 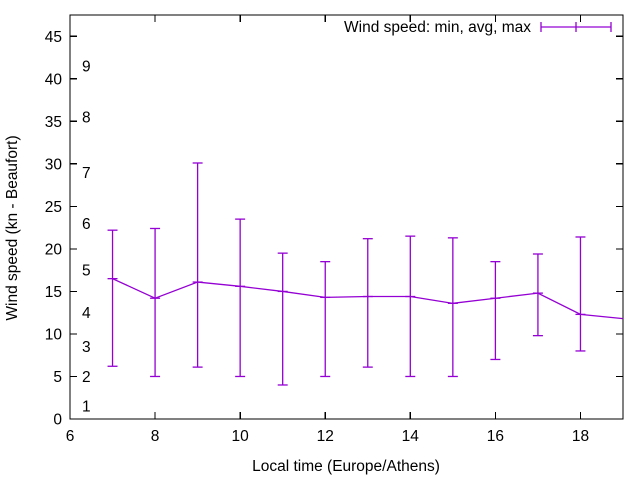 I want to click on beaufort-label: 4, so click(x=86, y=313).